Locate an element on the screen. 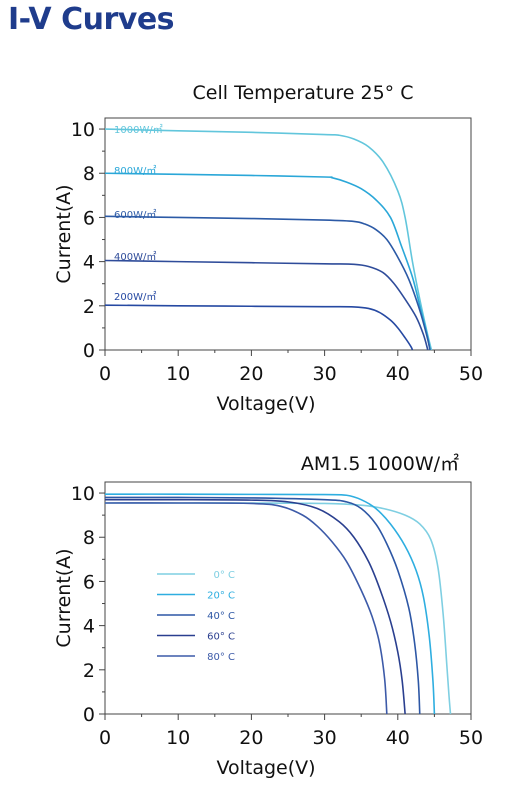  legend-label: 40° C is located at coordinates (221, 616).